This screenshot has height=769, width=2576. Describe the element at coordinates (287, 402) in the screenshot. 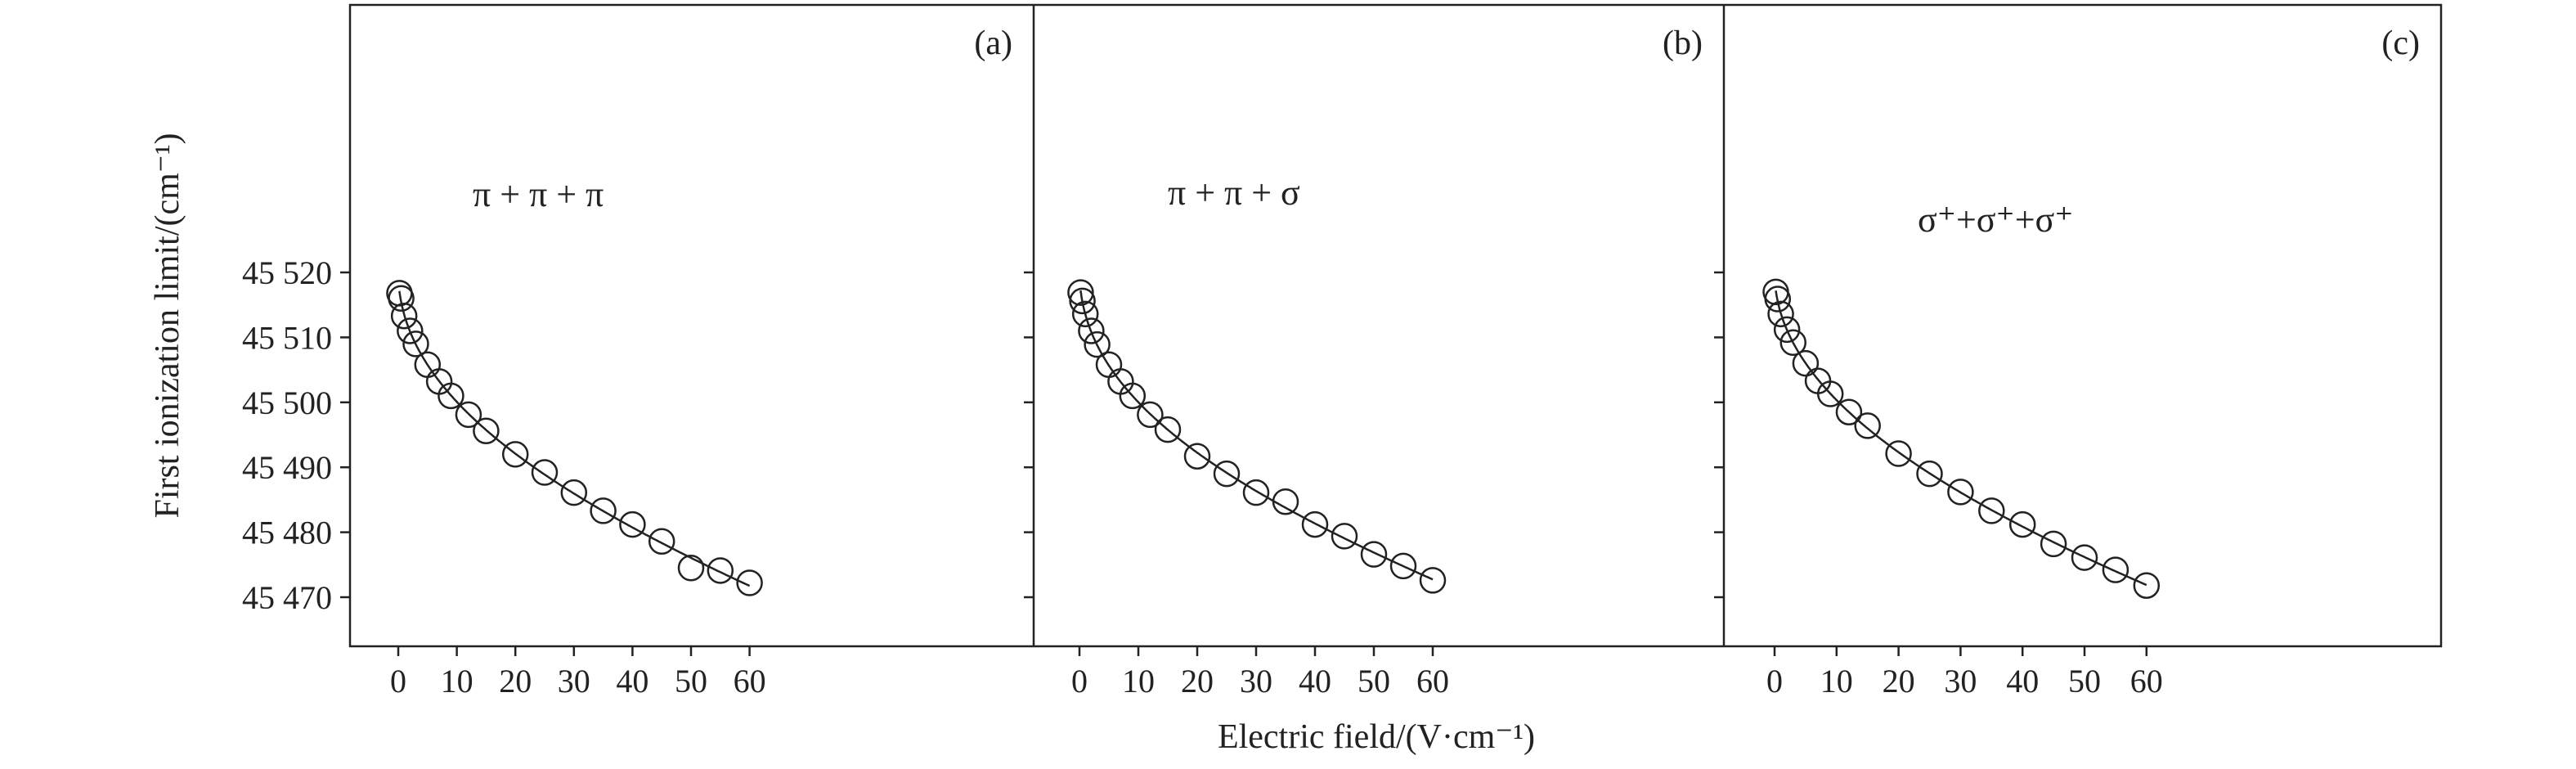

I see `y-tick-label: 45 500` at that location.